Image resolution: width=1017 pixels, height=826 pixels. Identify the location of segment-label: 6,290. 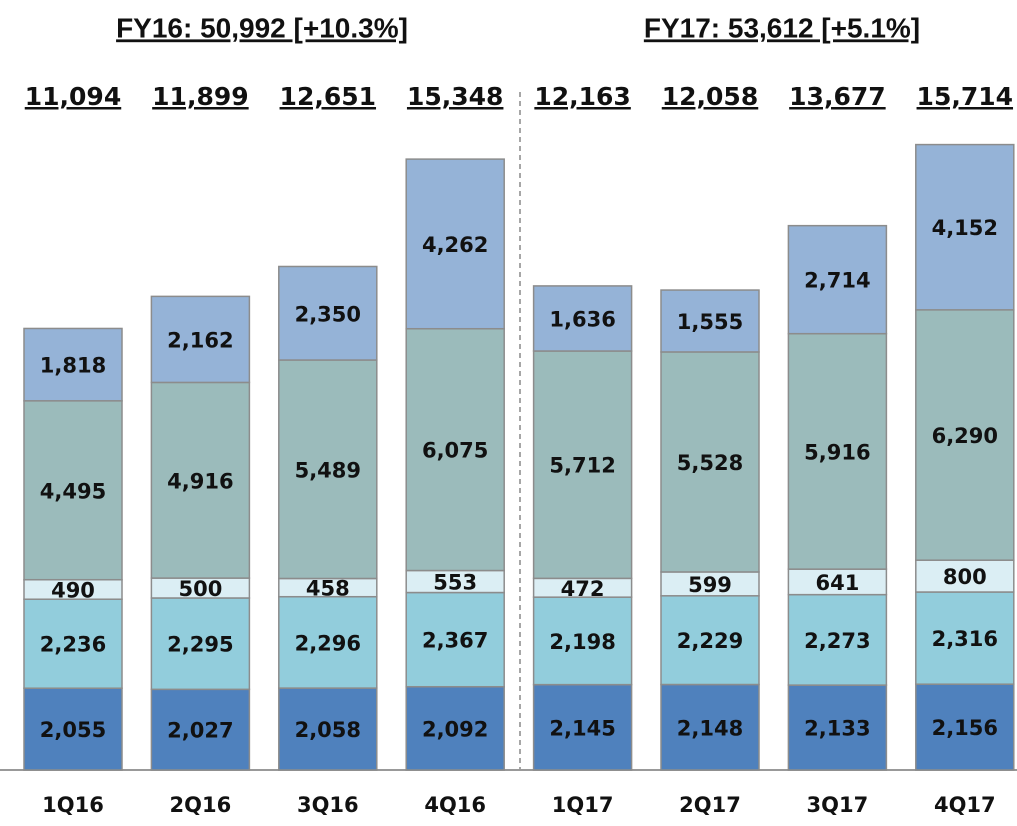
(965, 436).